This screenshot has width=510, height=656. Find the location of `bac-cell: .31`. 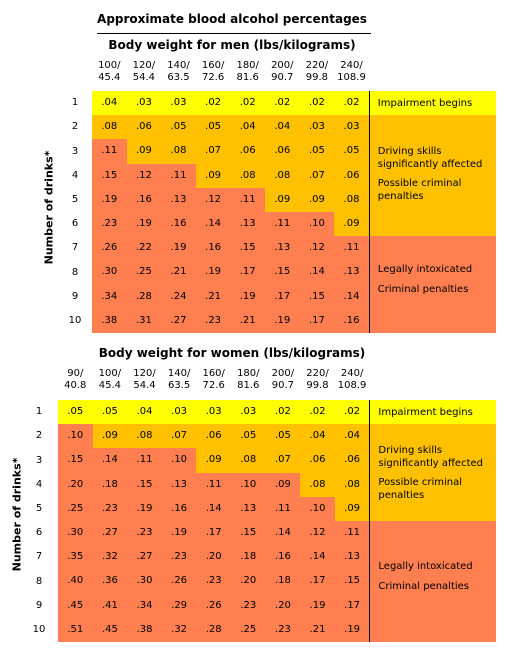

bac-cell: .31 is located at coordinates (144, 320).